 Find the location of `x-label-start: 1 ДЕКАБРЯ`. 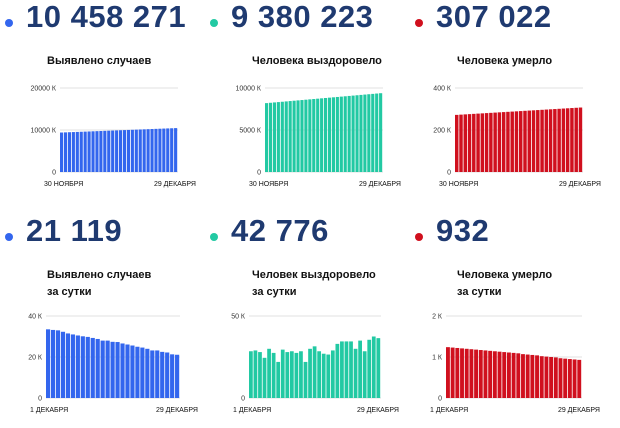

x-label-start: 1 ДЕКАБРЯ is located at coordinates (252, 410).